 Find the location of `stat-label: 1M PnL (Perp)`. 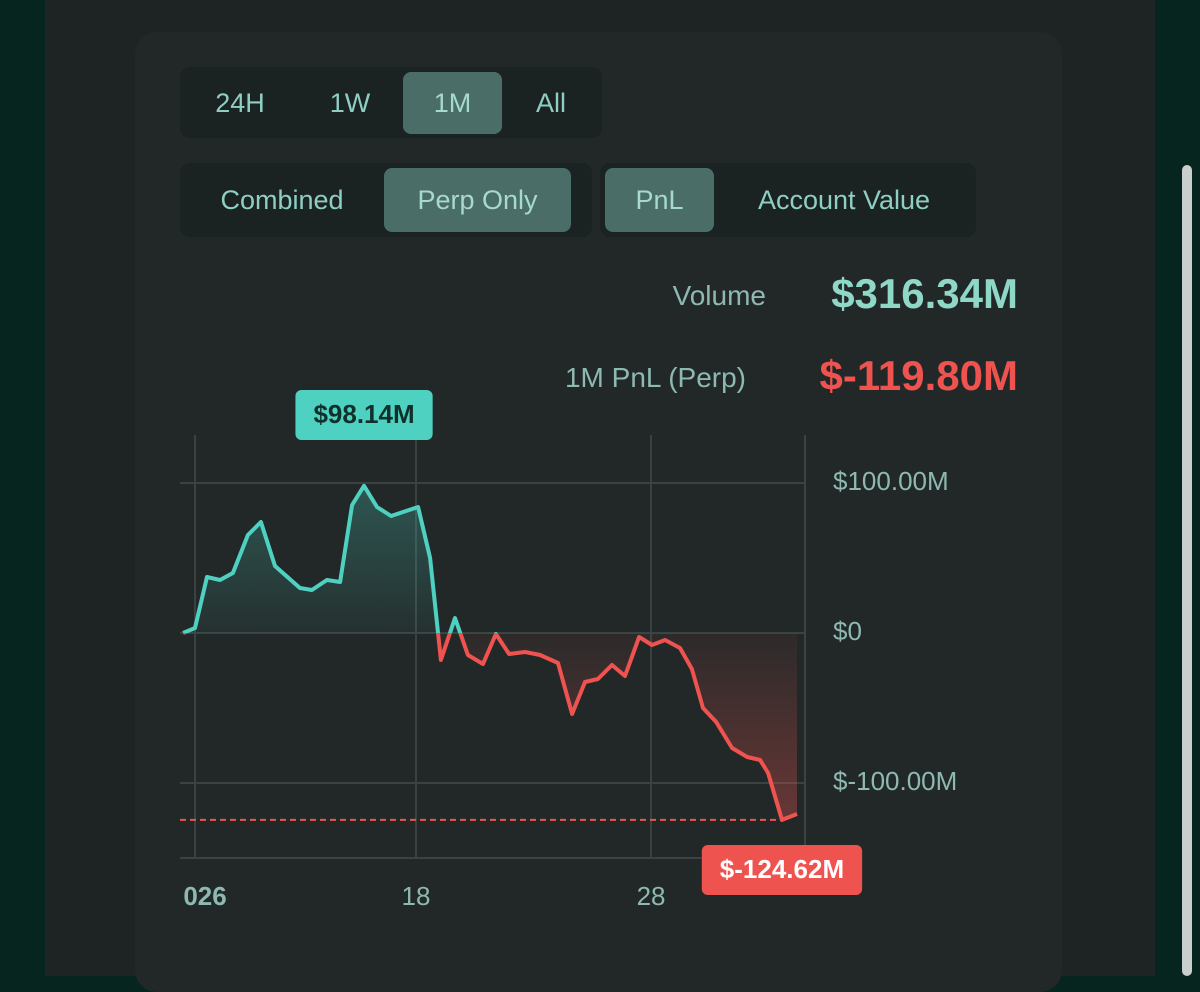

stat-label: 1M PnL (Perp) is located at coordinates (655, 377).